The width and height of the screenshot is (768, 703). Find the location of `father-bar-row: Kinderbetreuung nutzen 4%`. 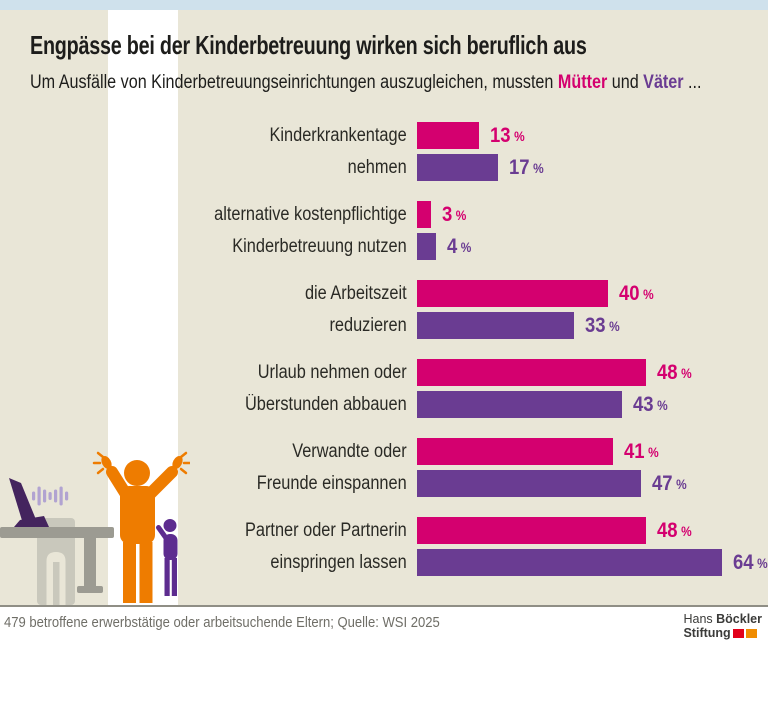

father-bar-row: Kinderbetreuung nutzen 4% is located at coordinates (384, 246).